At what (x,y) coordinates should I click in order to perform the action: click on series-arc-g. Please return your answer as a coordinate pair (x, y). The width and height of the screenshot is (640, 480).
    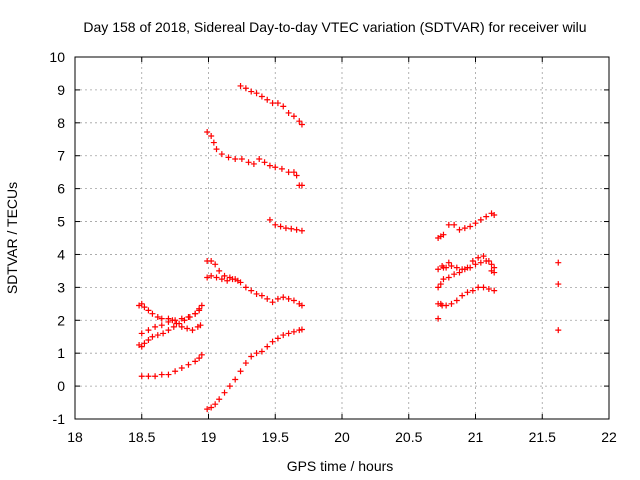
    Looking at the image, I should click on (285, 225).